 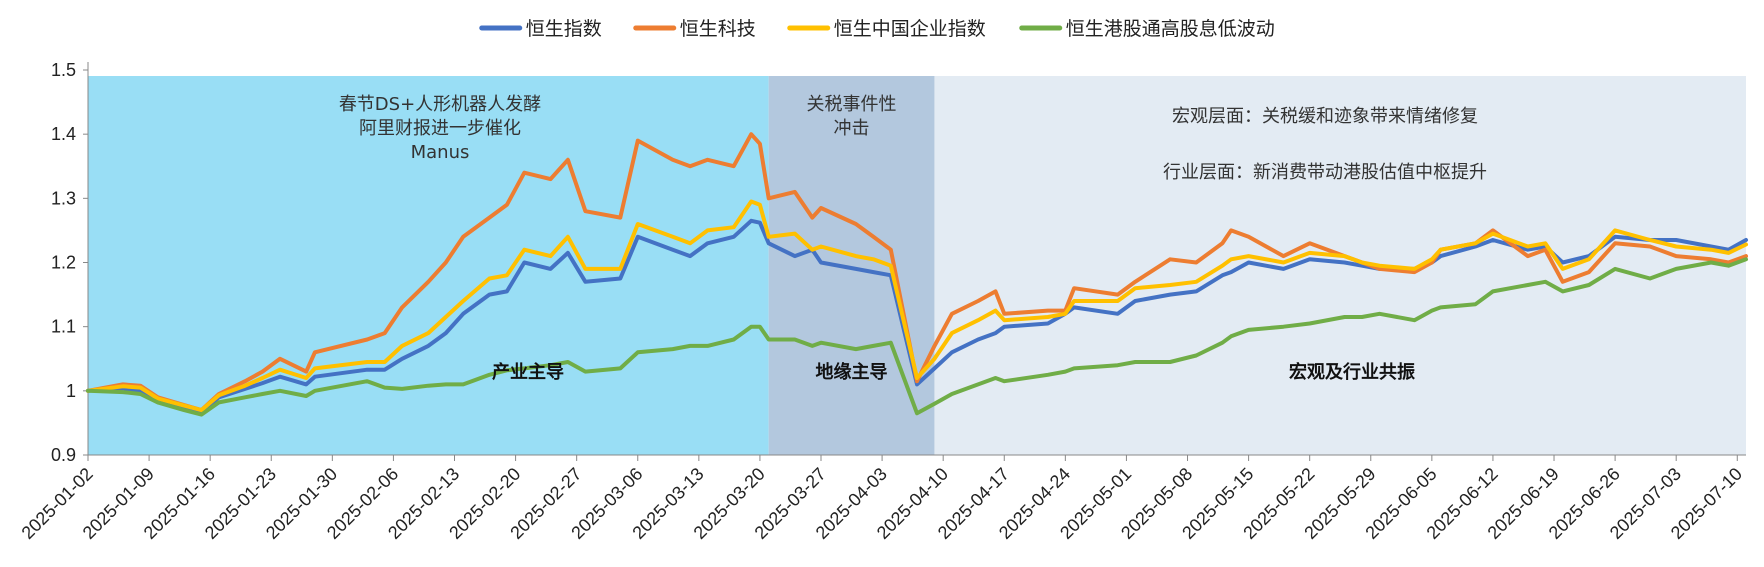 I want to click on phase-note: 关税事件性, so click(x=852, y=104).